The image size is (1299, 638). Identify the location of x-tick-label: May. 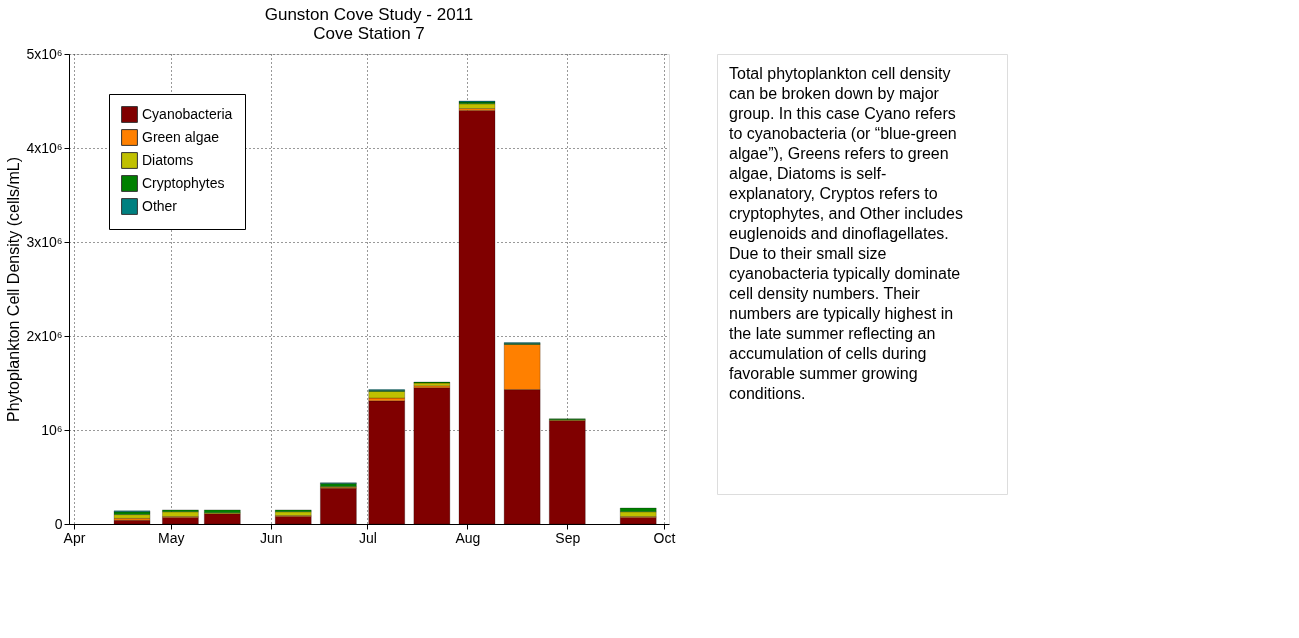
(171, 537).